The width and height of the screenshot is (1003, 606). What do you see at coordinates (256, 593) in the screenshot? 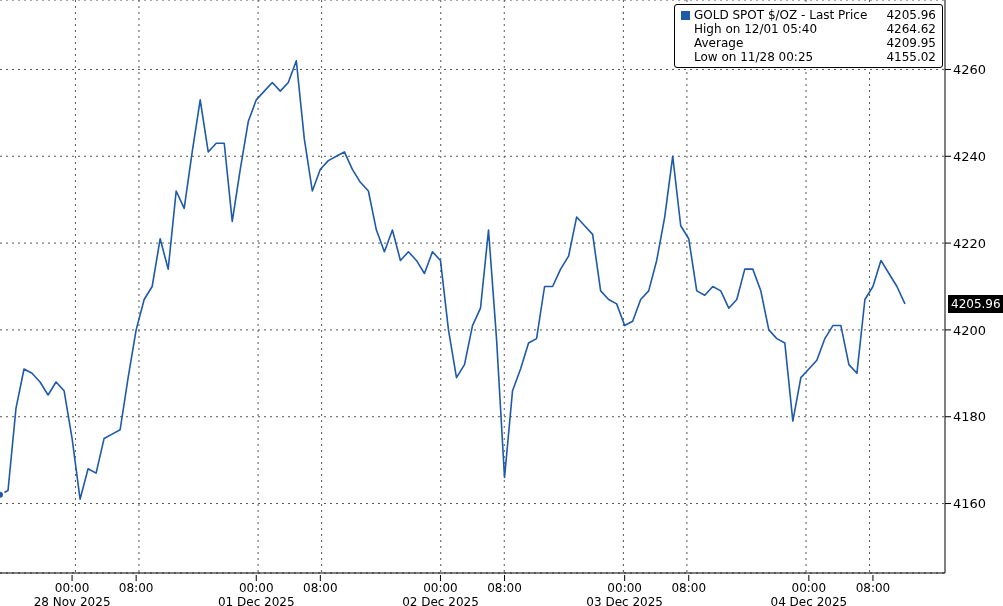
I see `x-tick-label: 00:00 01 Dec 2025` at bounding box center [256, 593].